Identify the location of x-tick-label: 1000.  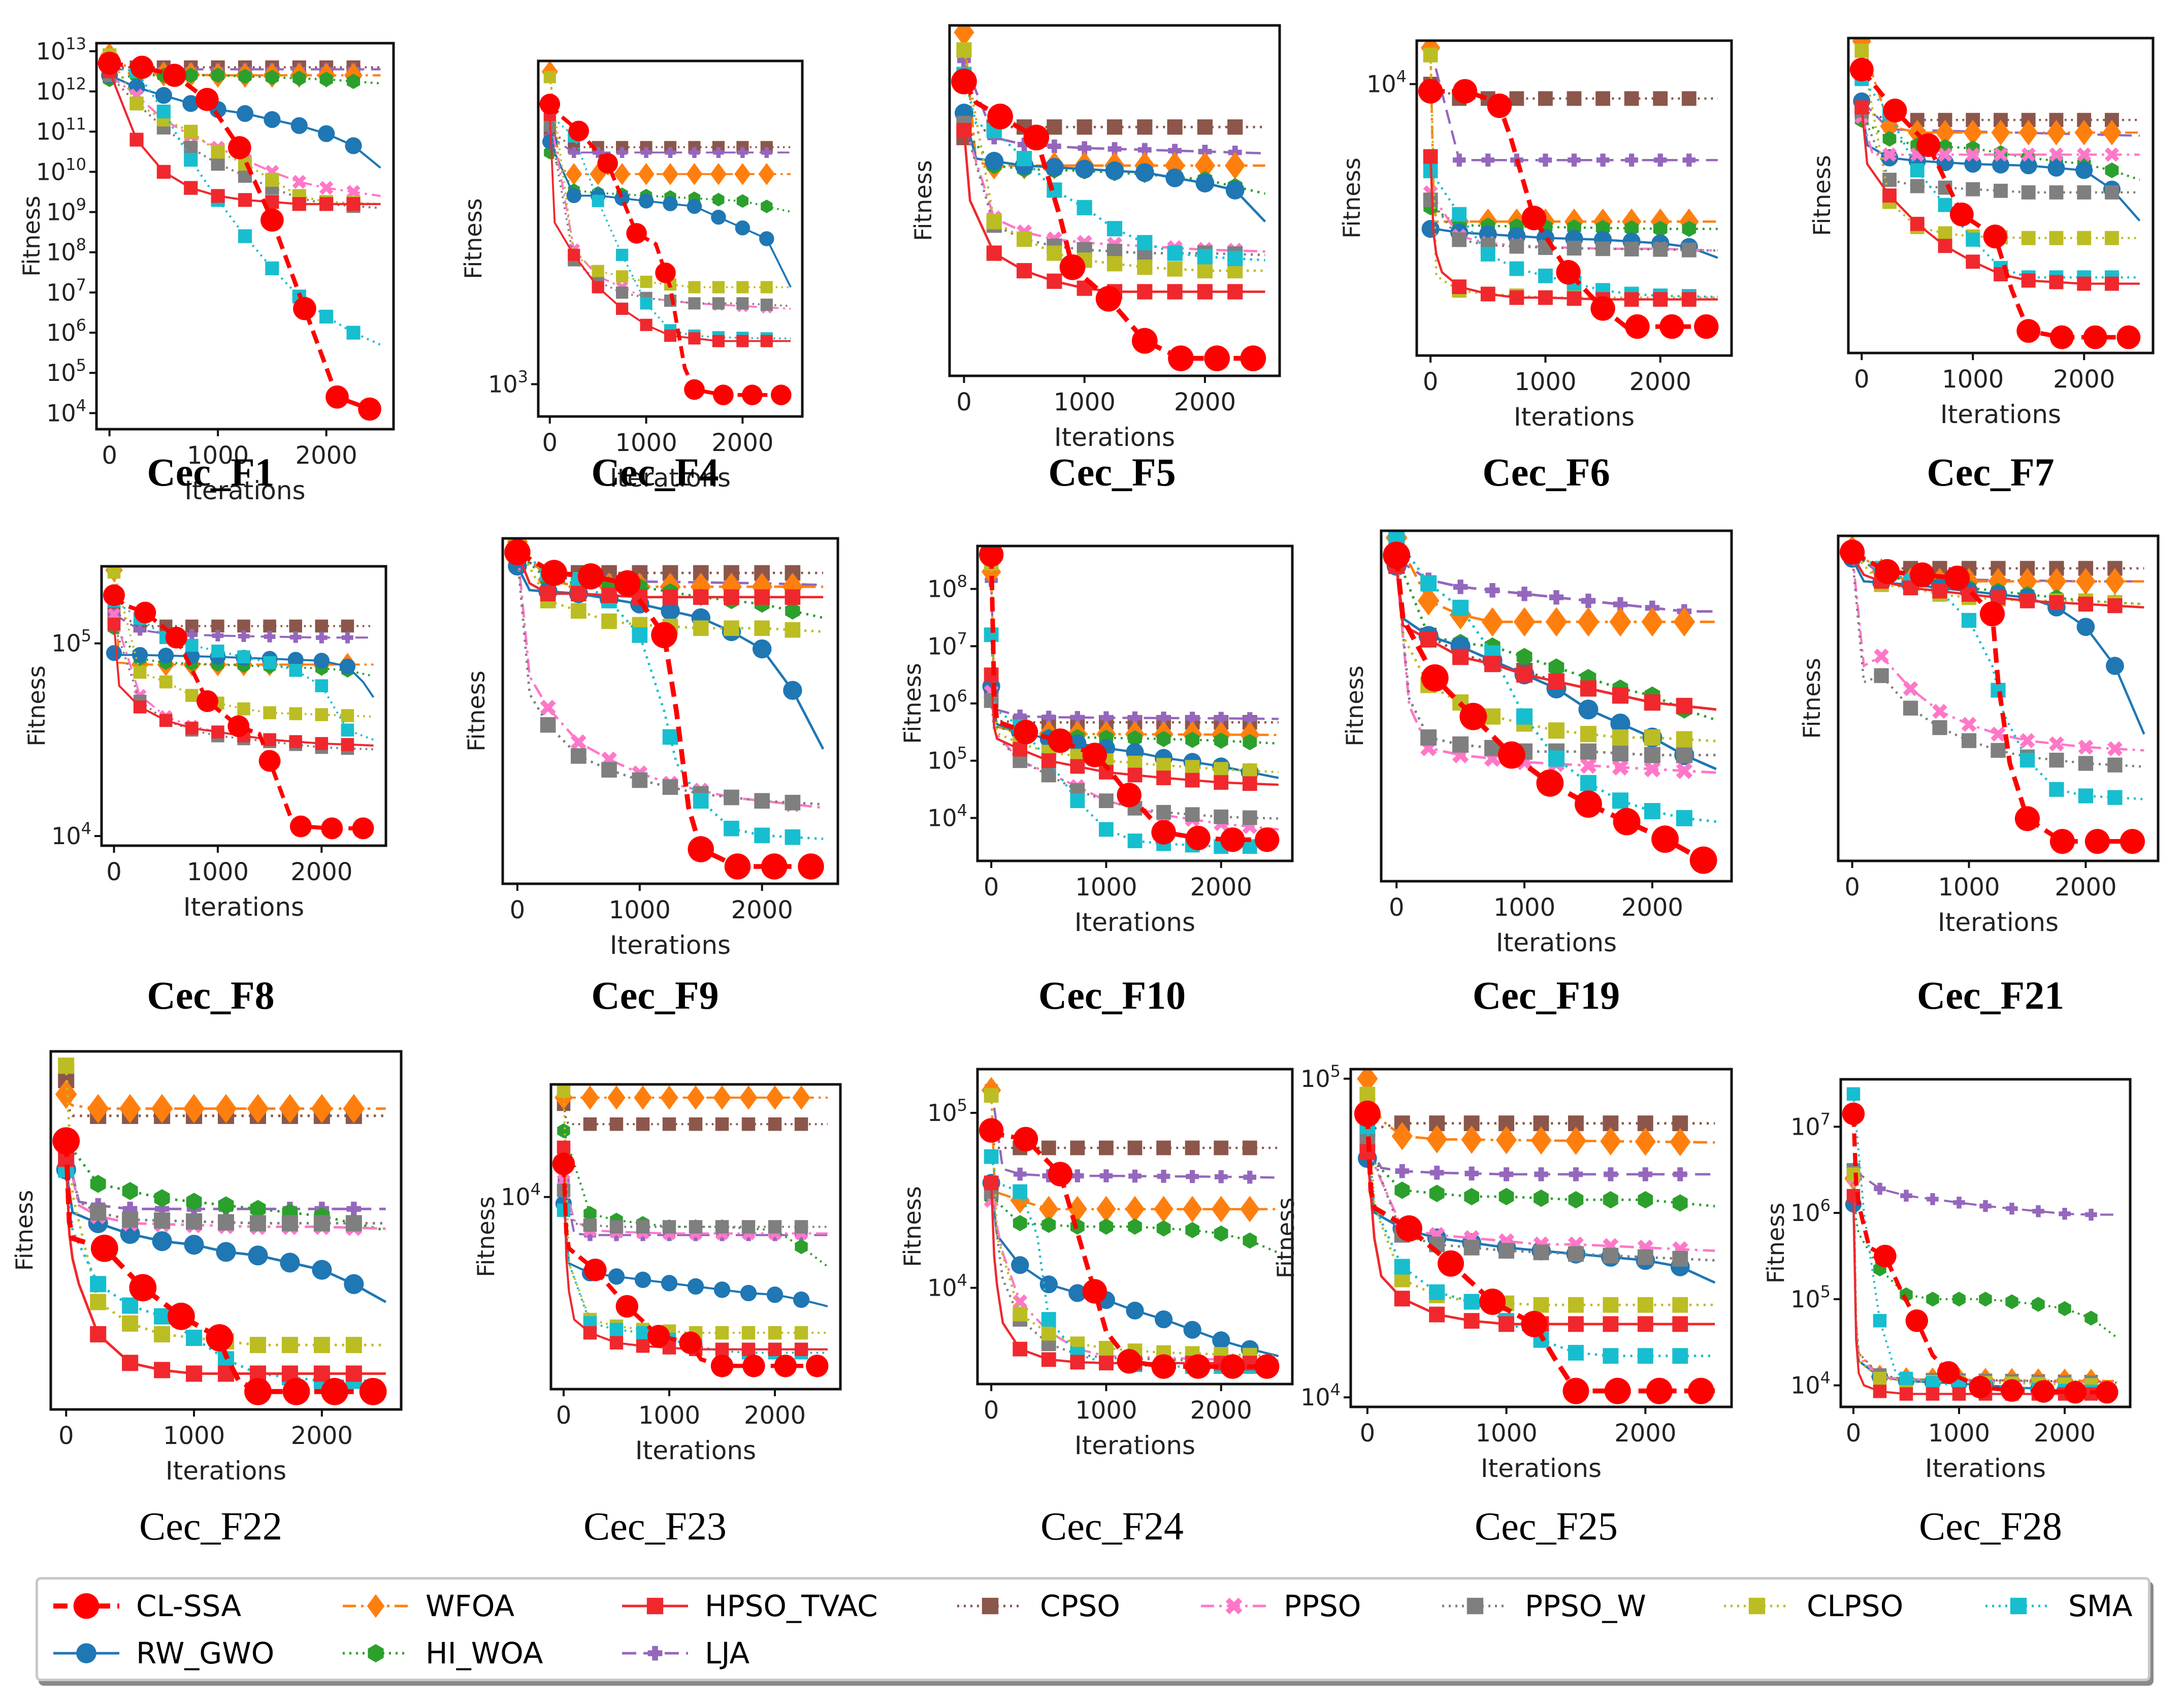
(1969, 887).